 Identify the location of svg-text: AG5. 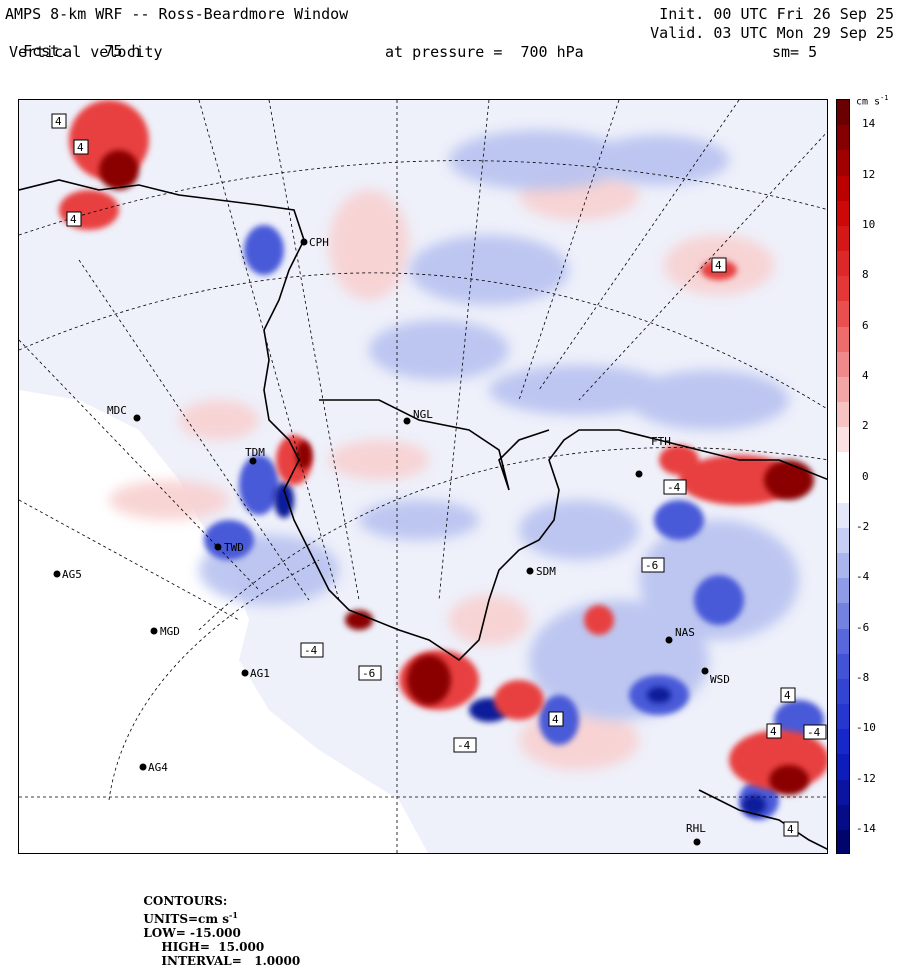
(72, 574).